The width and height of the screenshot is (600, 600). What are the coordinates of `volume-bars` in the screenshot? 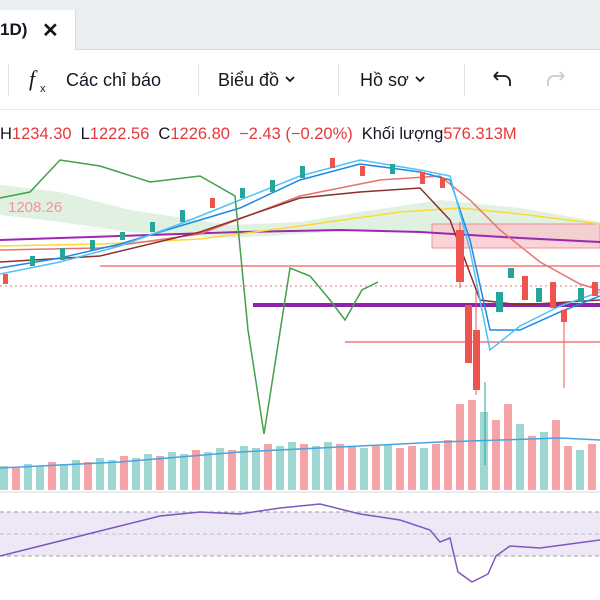 It's located at (298, 445).